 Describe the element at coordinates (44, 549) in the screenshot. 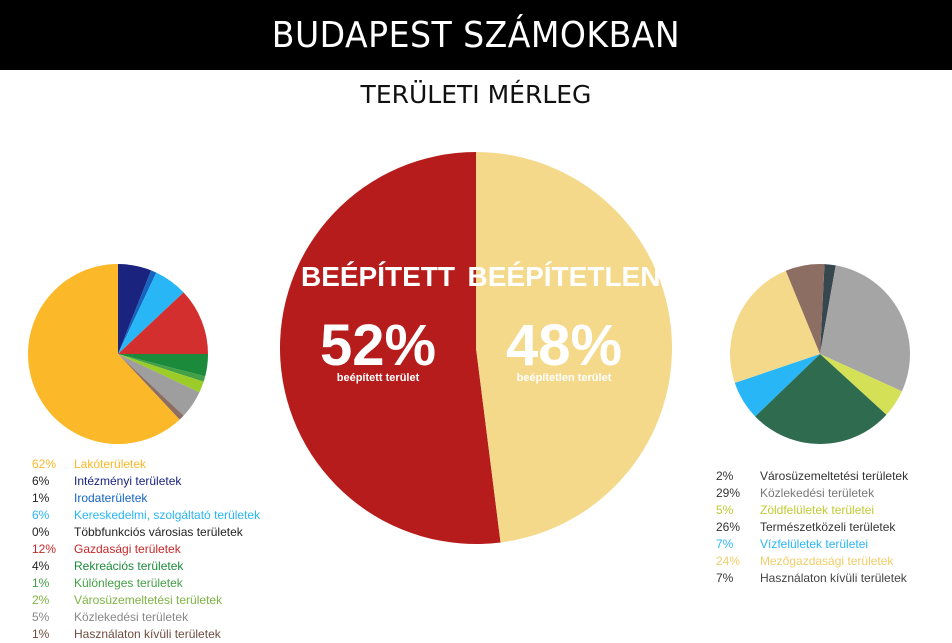

I see `legend-item-value: 12%` at that location.